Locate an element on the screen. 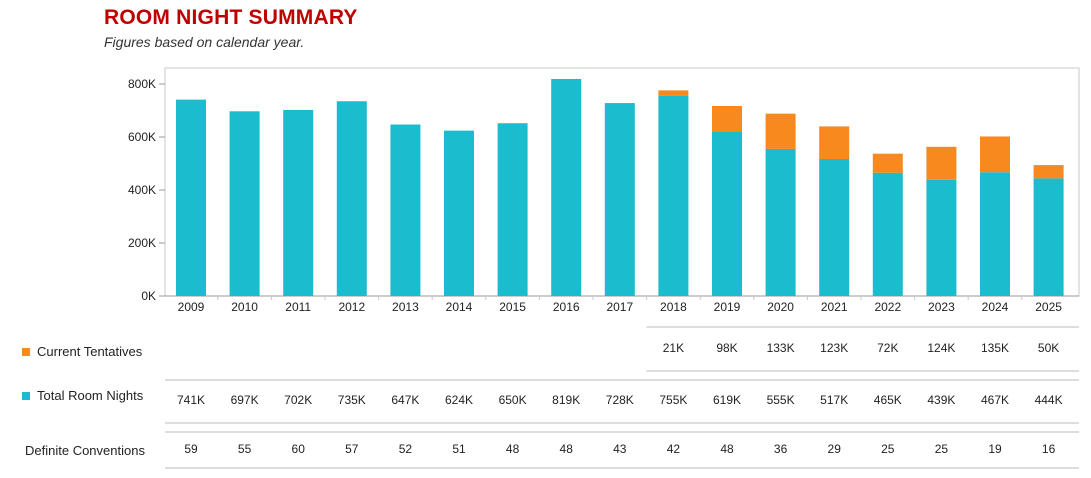 The image size is (1091, 478). x-tick-label: 2014 is located at coordinates (459, 307).